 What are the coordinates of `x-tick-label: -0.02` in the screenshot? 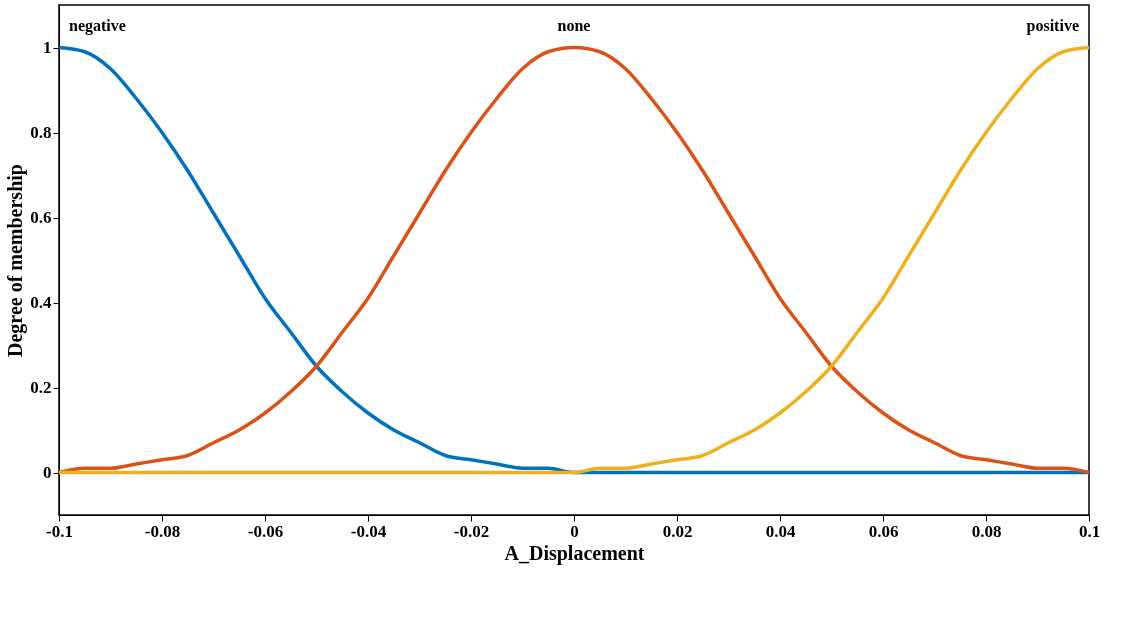 It's located at (471, 531).